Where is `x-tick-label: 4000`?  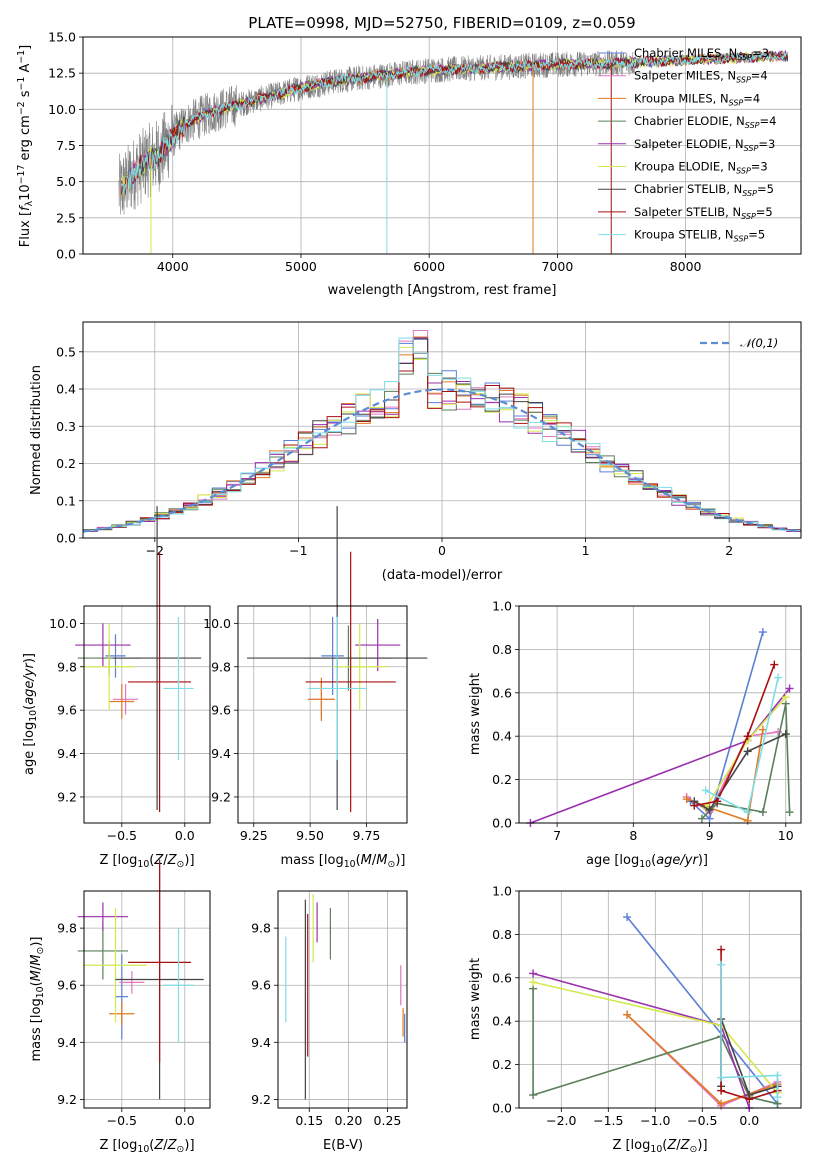
x-tick-label: 4000 is located at coordinates (173, 266).